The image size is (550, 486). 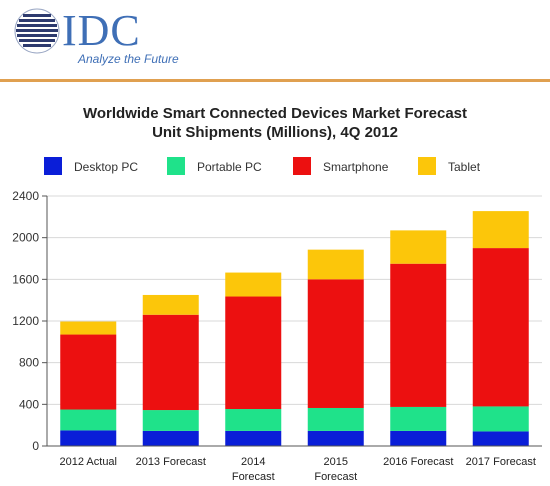 What do you see at coordinates (418, 438) in the screenshot?
I see `bar-5-desktop-pc` at bounding box center [418, 438].